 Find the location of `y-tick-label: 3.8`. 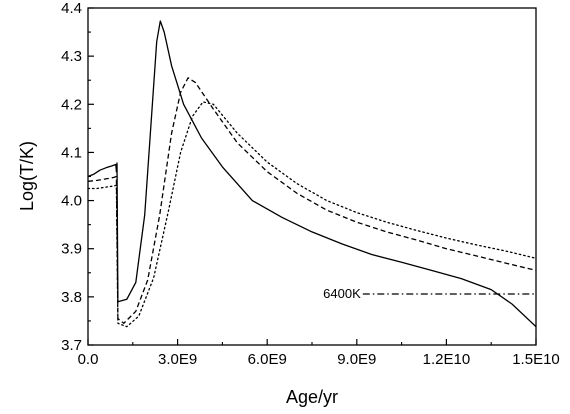

y-tick-label: 3.8 is located at coordinates (71, 297).